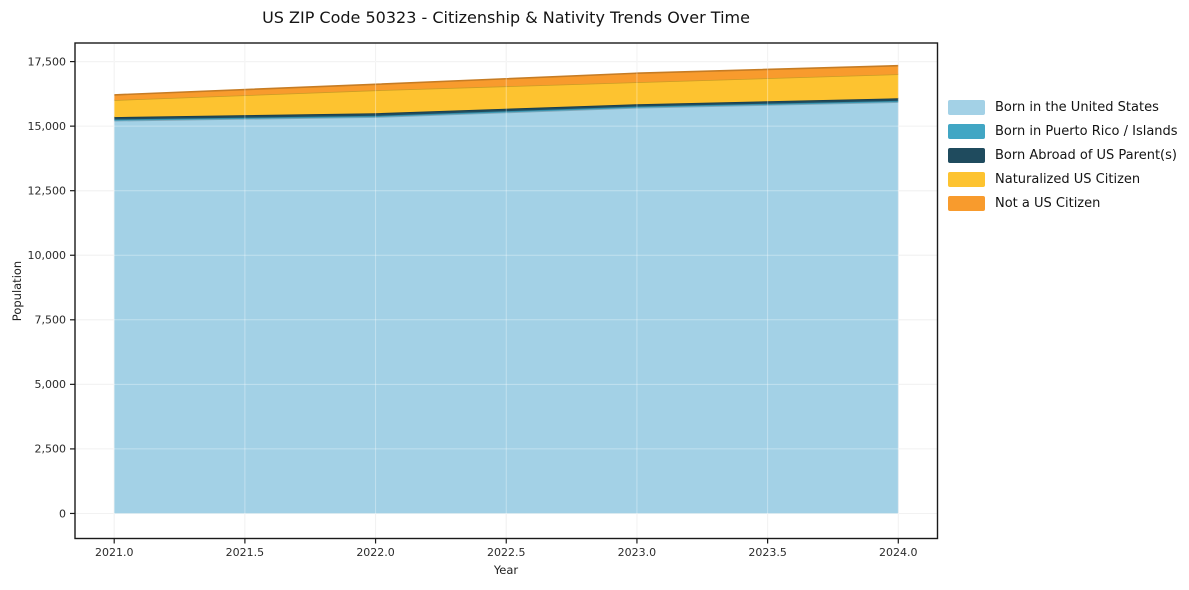 The image size is (1189, 590). Describe the element at coordinates (47, 255) in the screenshot. I see `y-tick-label: 10,000` at that location.